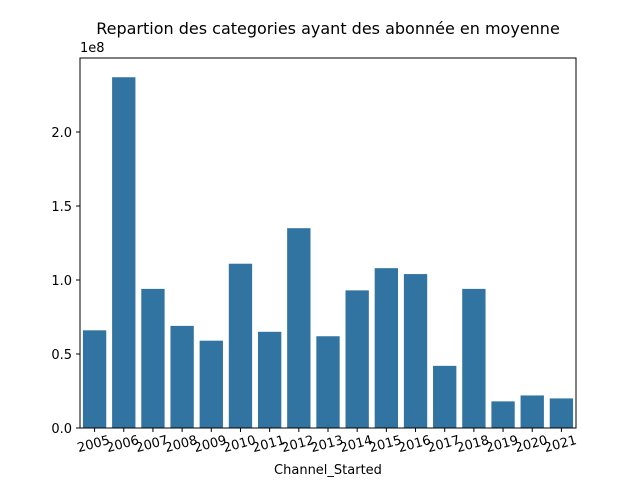 Image resolution: width=640 pixels, height=480 pixels. I want to click on y-axis-offset-label: 1e8, so click(92, 48).